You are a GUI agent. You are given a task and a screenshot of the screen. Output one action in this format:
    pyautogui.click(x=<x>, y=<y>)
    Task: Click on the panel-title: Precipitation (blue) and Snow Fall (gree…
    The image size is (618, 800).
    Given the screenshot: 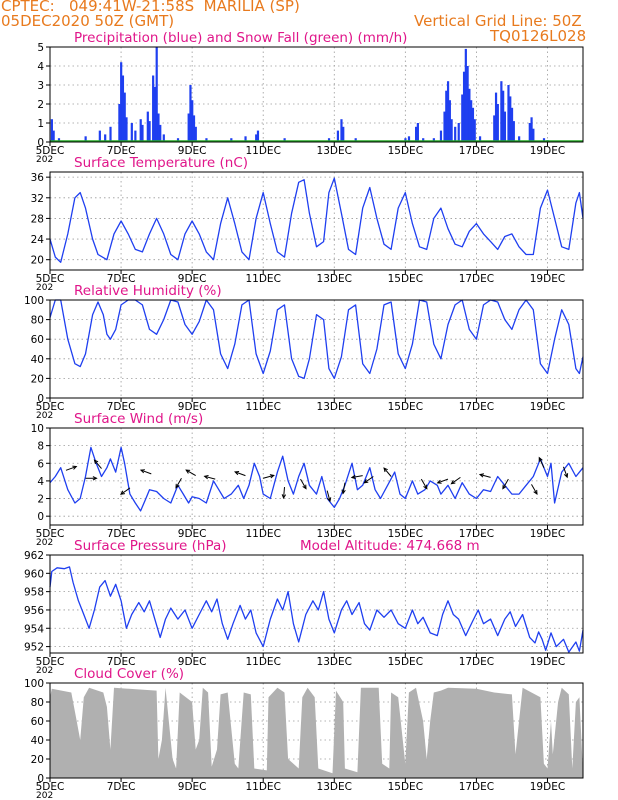 What is the action you would take?
    pyautogui.click(x=240, y=38)
    